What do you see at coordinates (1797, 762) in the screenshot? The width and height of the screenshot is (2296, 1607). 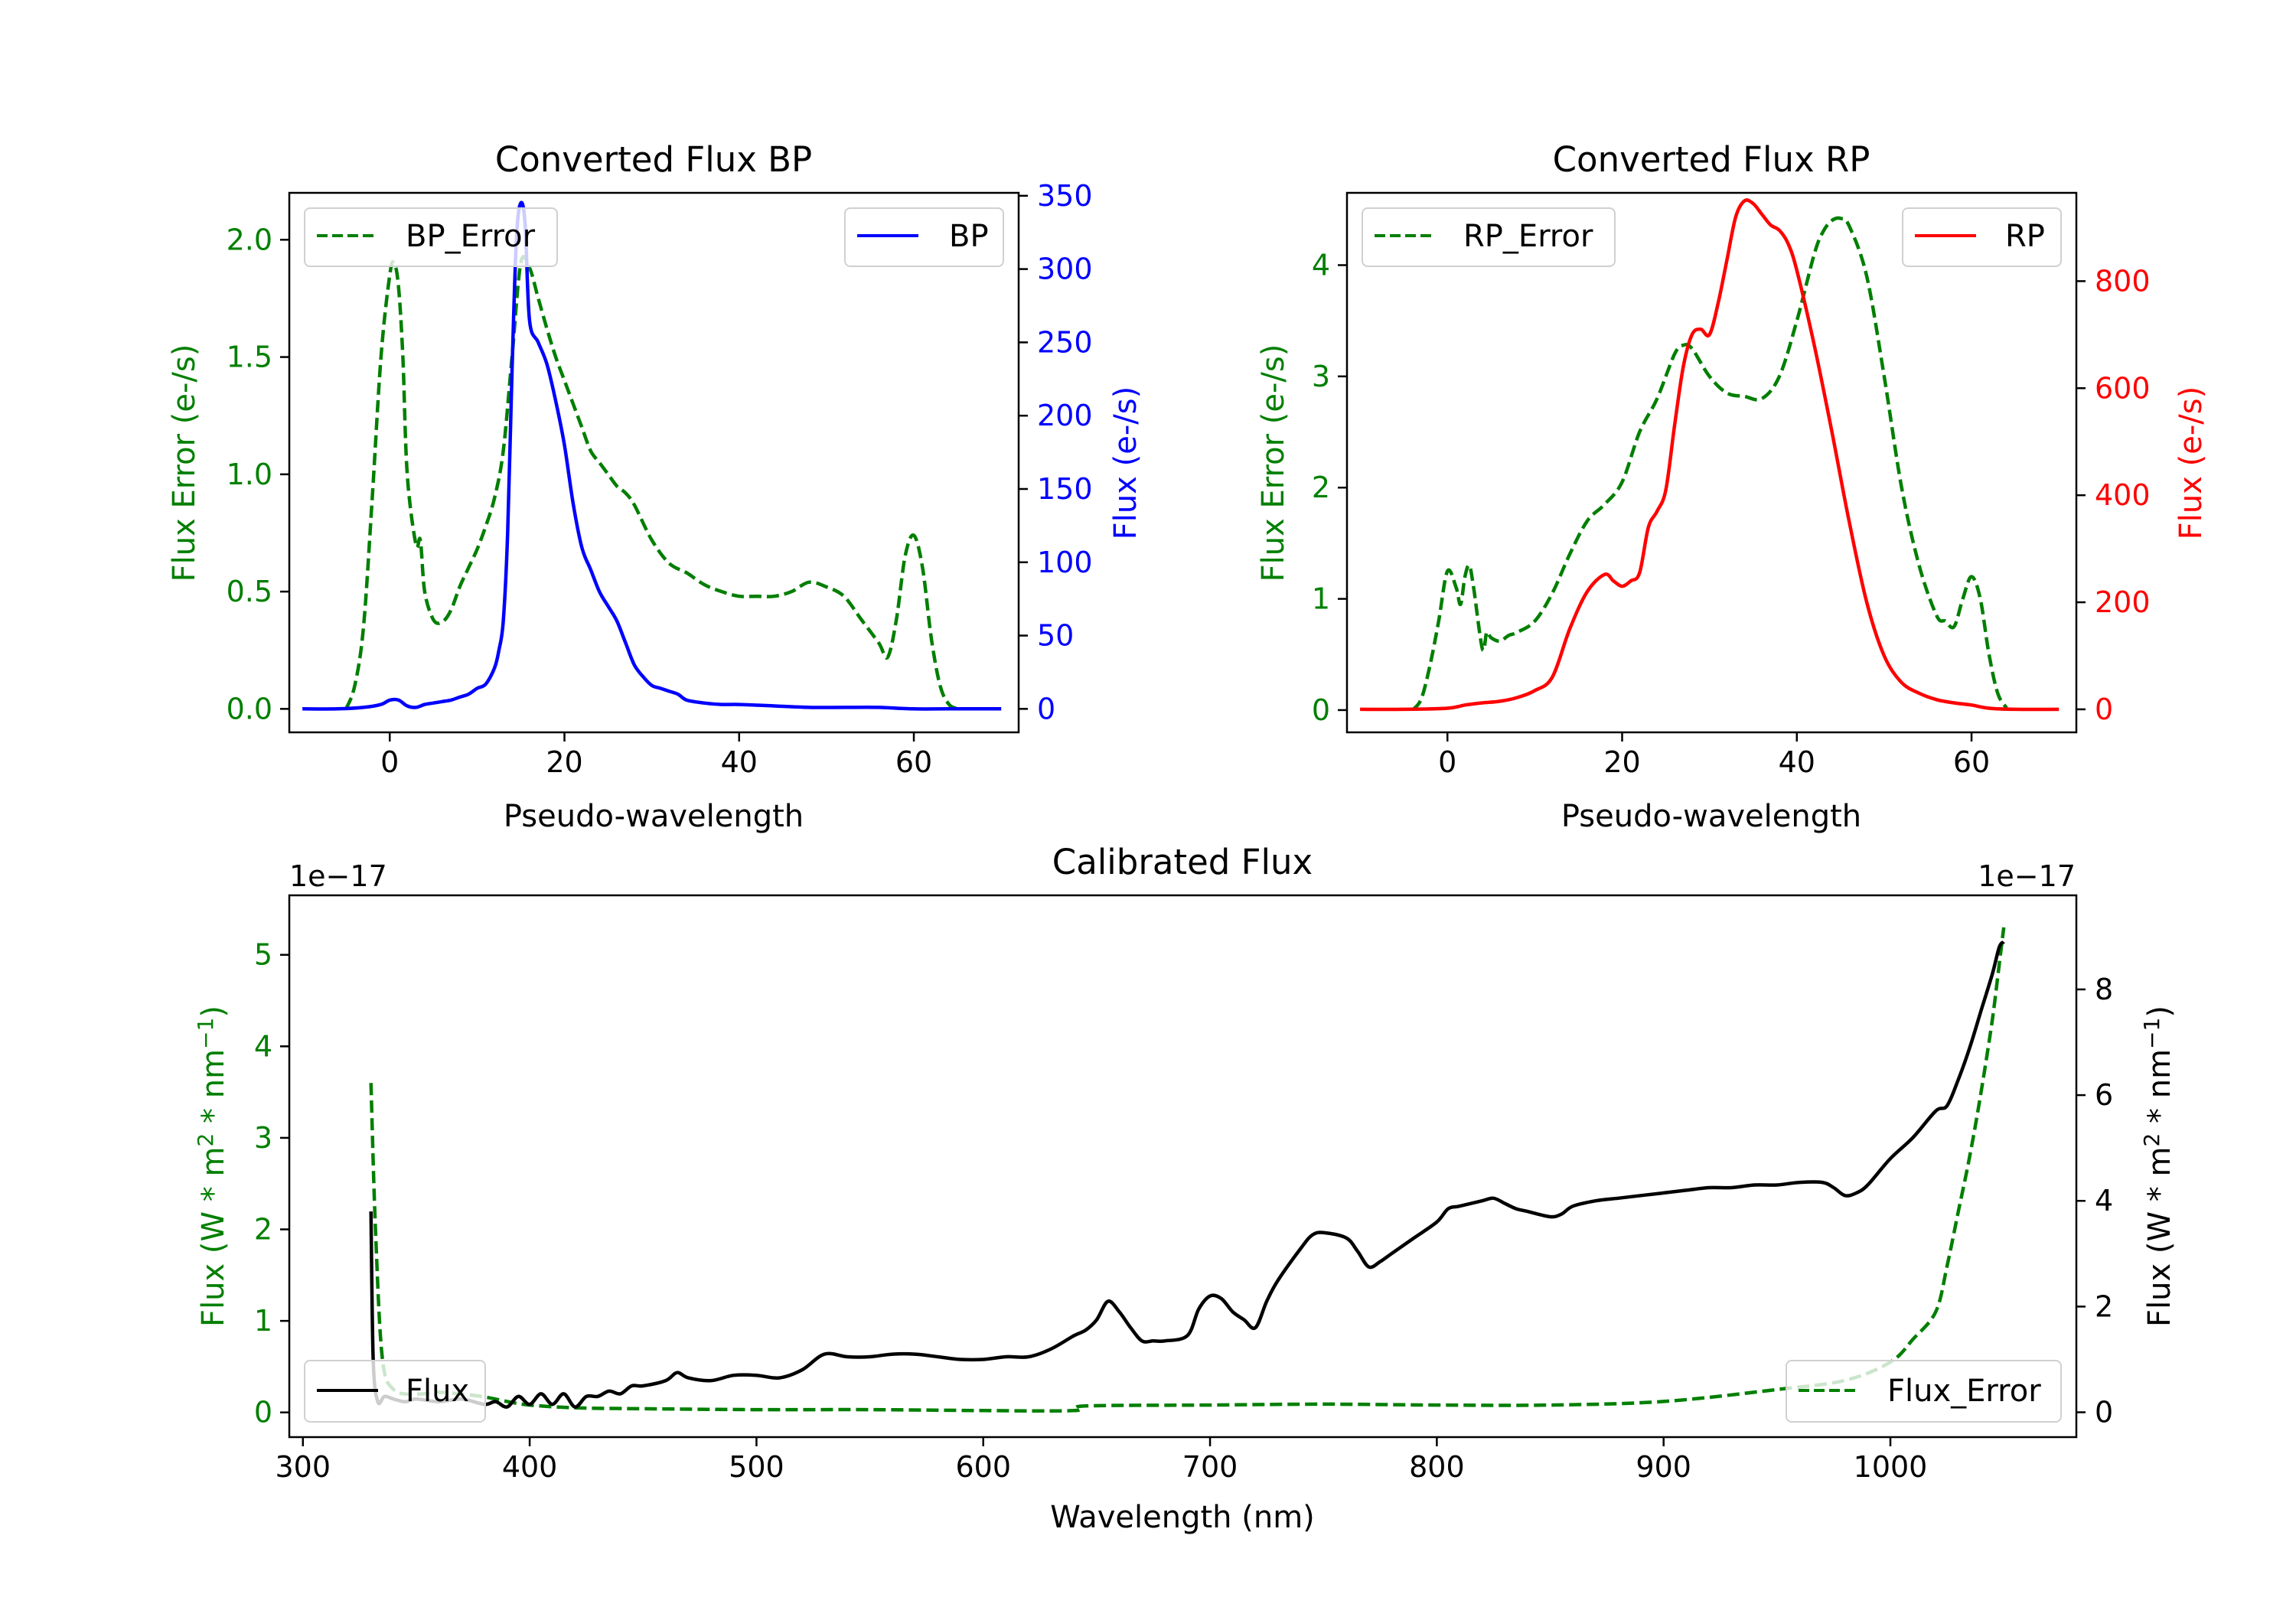 I see `rp-xtick-label-2: 40` at bounding box center [1797, 762].